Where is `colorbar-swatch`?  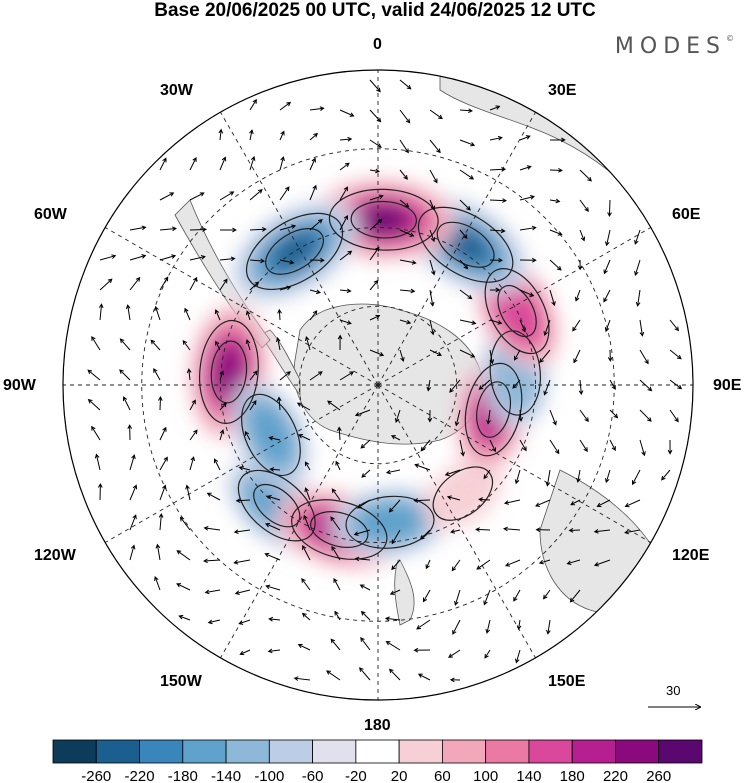
colorbar-swatch is located at coordinates (291, 751).